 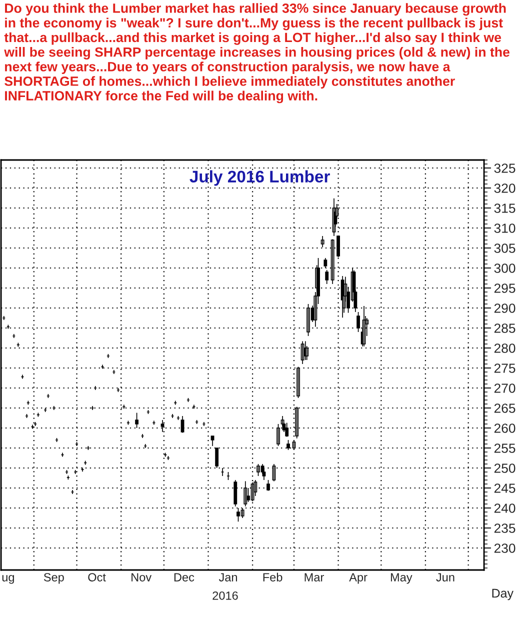 I want to click on y-tick-label: 230, so click(x=505, y=548).